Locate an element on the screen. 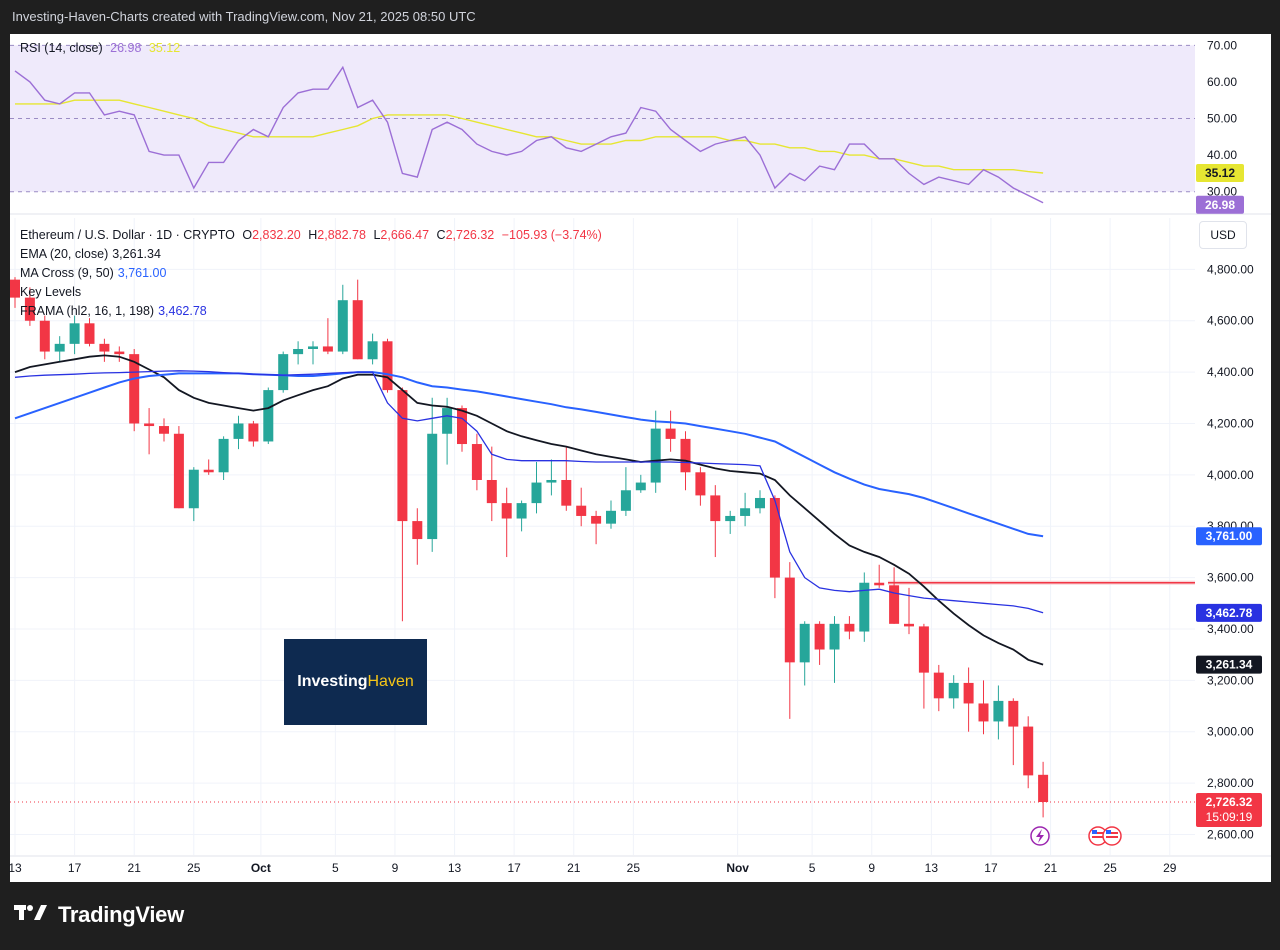 The height and width of the screenshot is (950, 1280). frama-value: 3,462.78 is located at coordinates (182, 311).